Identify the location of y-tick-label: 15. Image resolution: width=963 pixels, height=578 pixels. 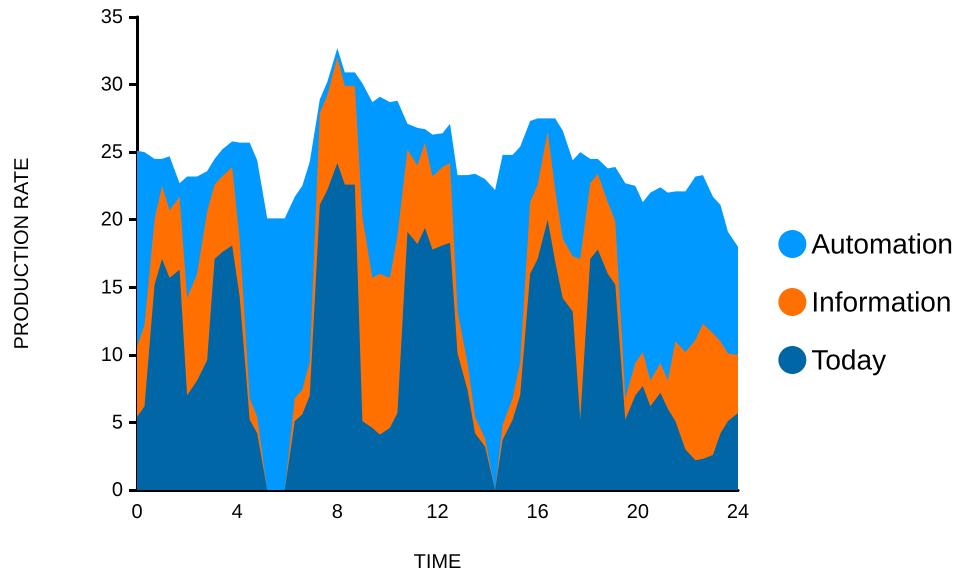
(111, 287).